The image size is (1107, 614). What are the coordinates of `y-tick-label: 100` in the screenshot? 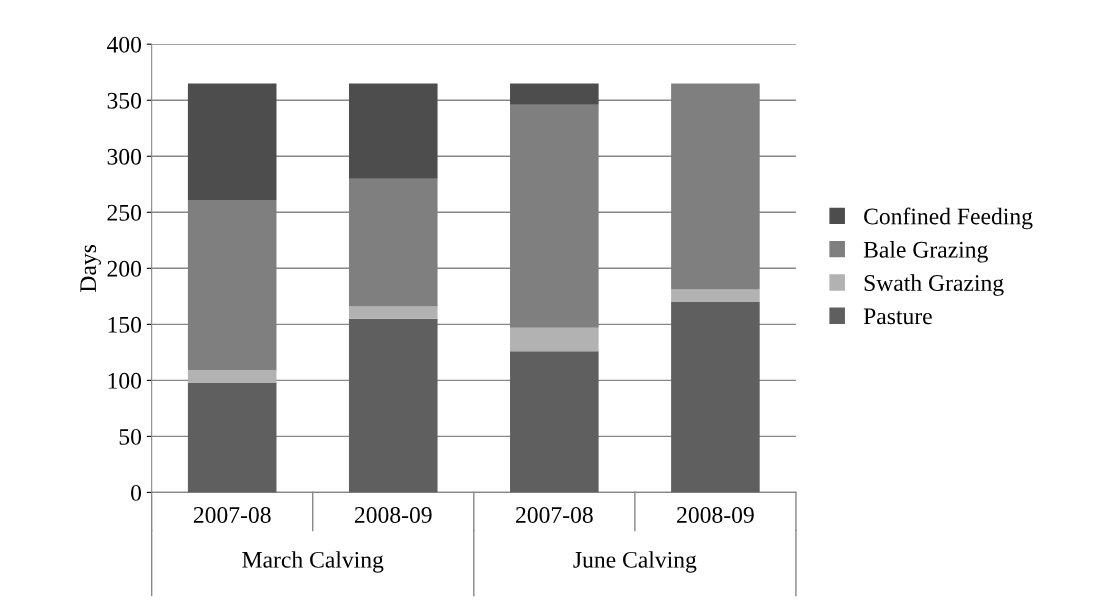 It's located at (125, 380).